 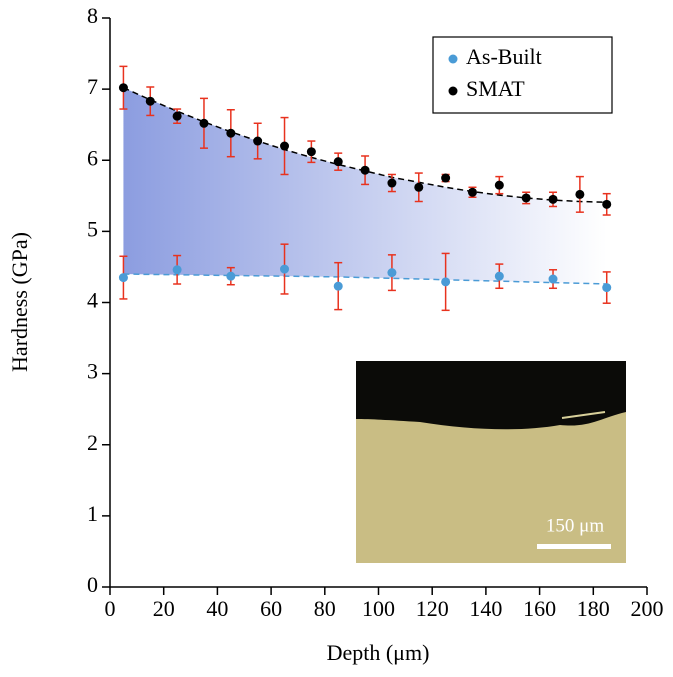 I want to click on x-tick-label: 180, so click(x=593, y=608).